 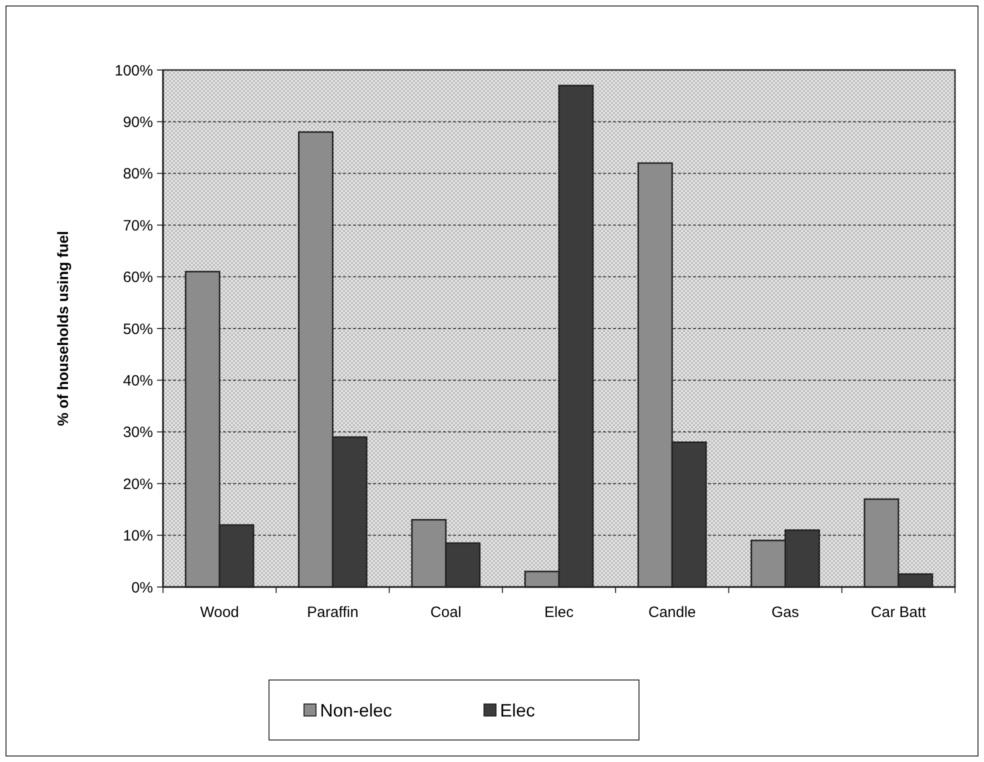 What do you see at coordinates (446, 612) in the screenshot?
I see `x-tick-label: Coal` at bounding box center [446, 612].